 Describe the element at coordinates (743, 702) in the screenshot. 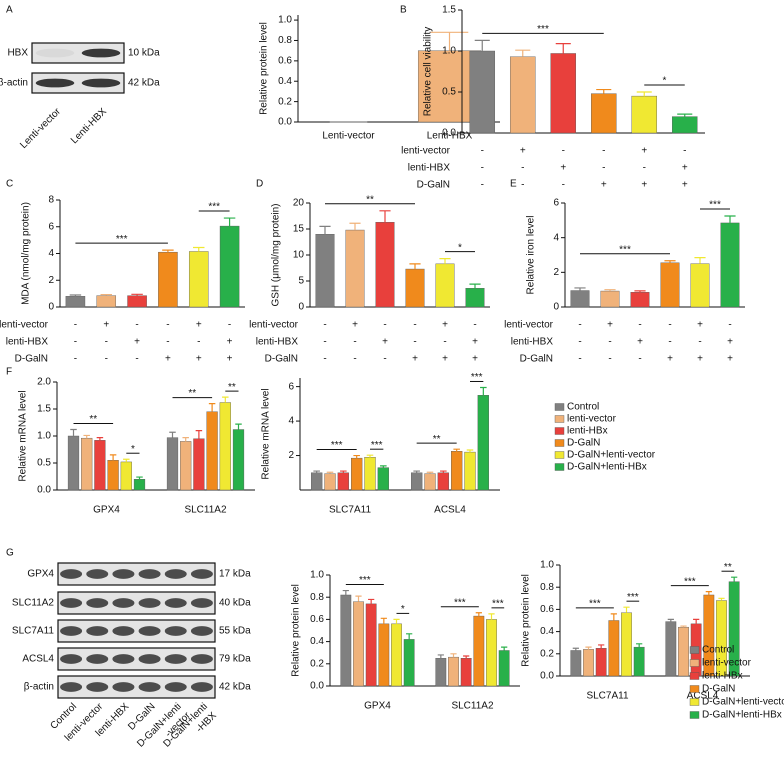

I see `legend-label: D-GalN+lenti-vector` at that location.